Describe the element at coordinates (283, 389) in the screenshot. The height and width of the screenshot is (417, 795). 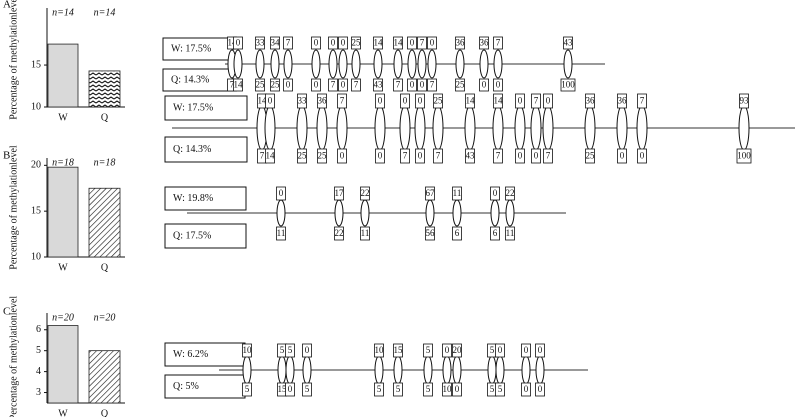
I see `site-value: 15` at that location.